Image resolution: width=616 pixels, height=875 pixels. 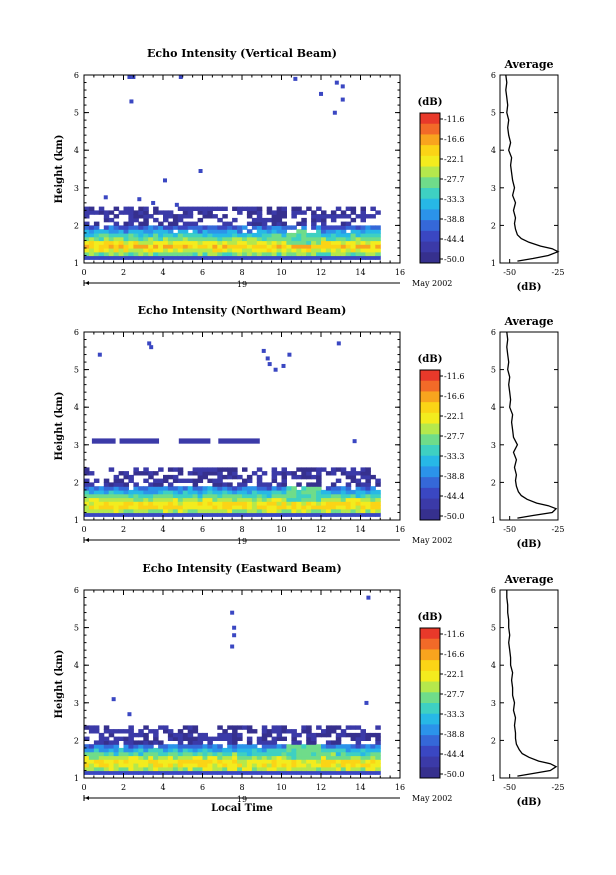 What do you see at coordinates (493, 740) in the screenshot?
I see `profile-y-tick-label: 2` at bounding box center [493, 740].